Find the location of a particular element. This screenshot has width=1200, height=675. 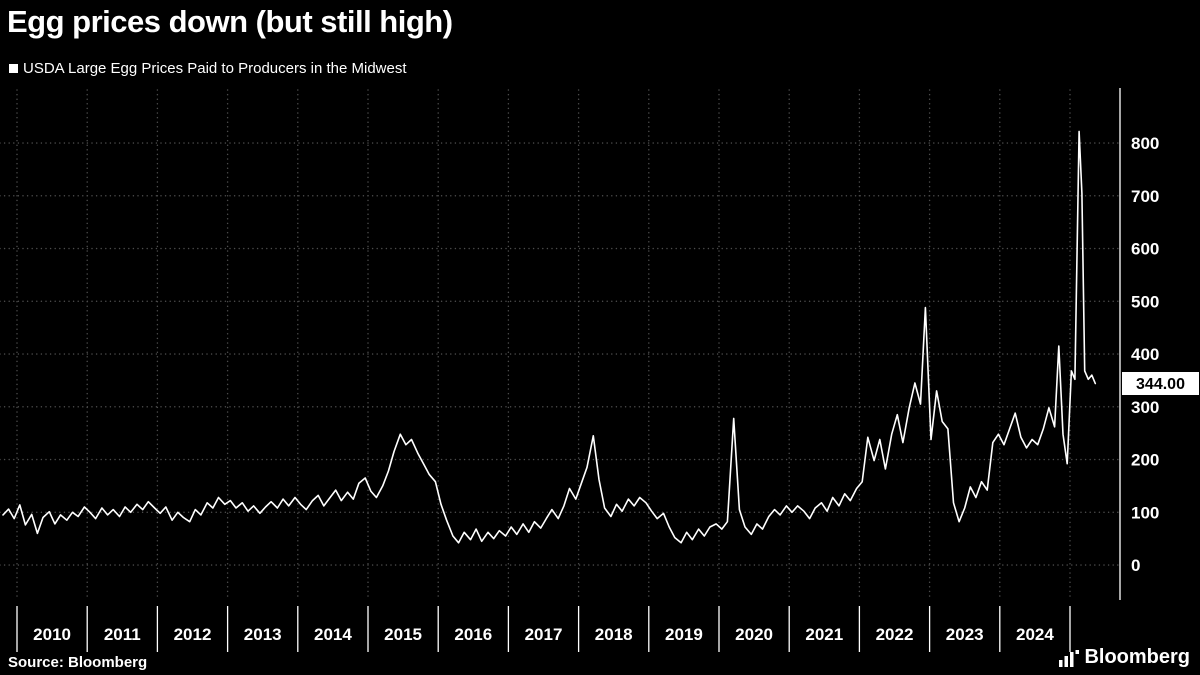

y-axis-label: 700 is located at coordinates (1145, 196).